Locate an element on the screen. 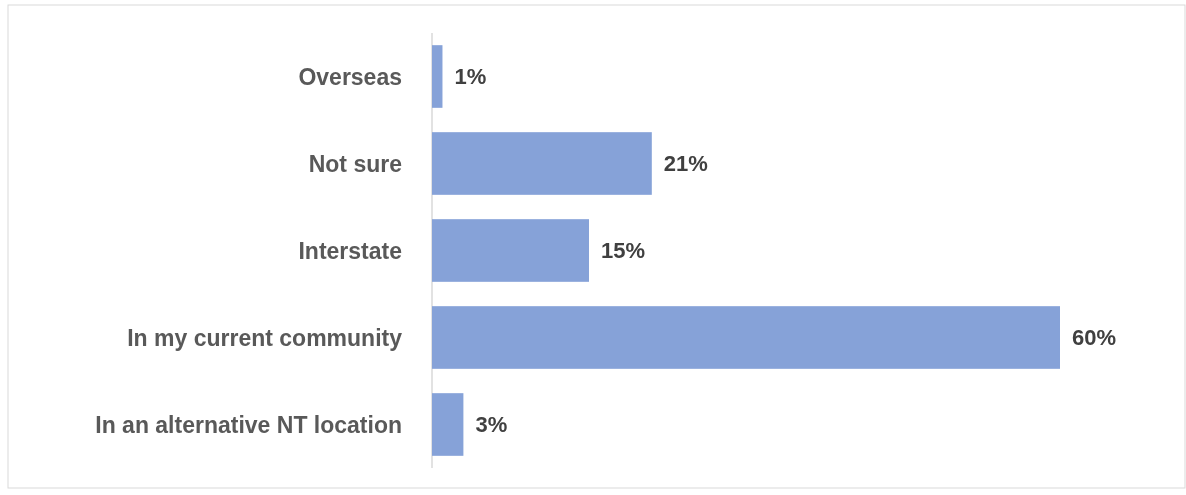 The width and height of the screenshot is (1186, 495). data-label: 1% is located at coordinates (470, 76).